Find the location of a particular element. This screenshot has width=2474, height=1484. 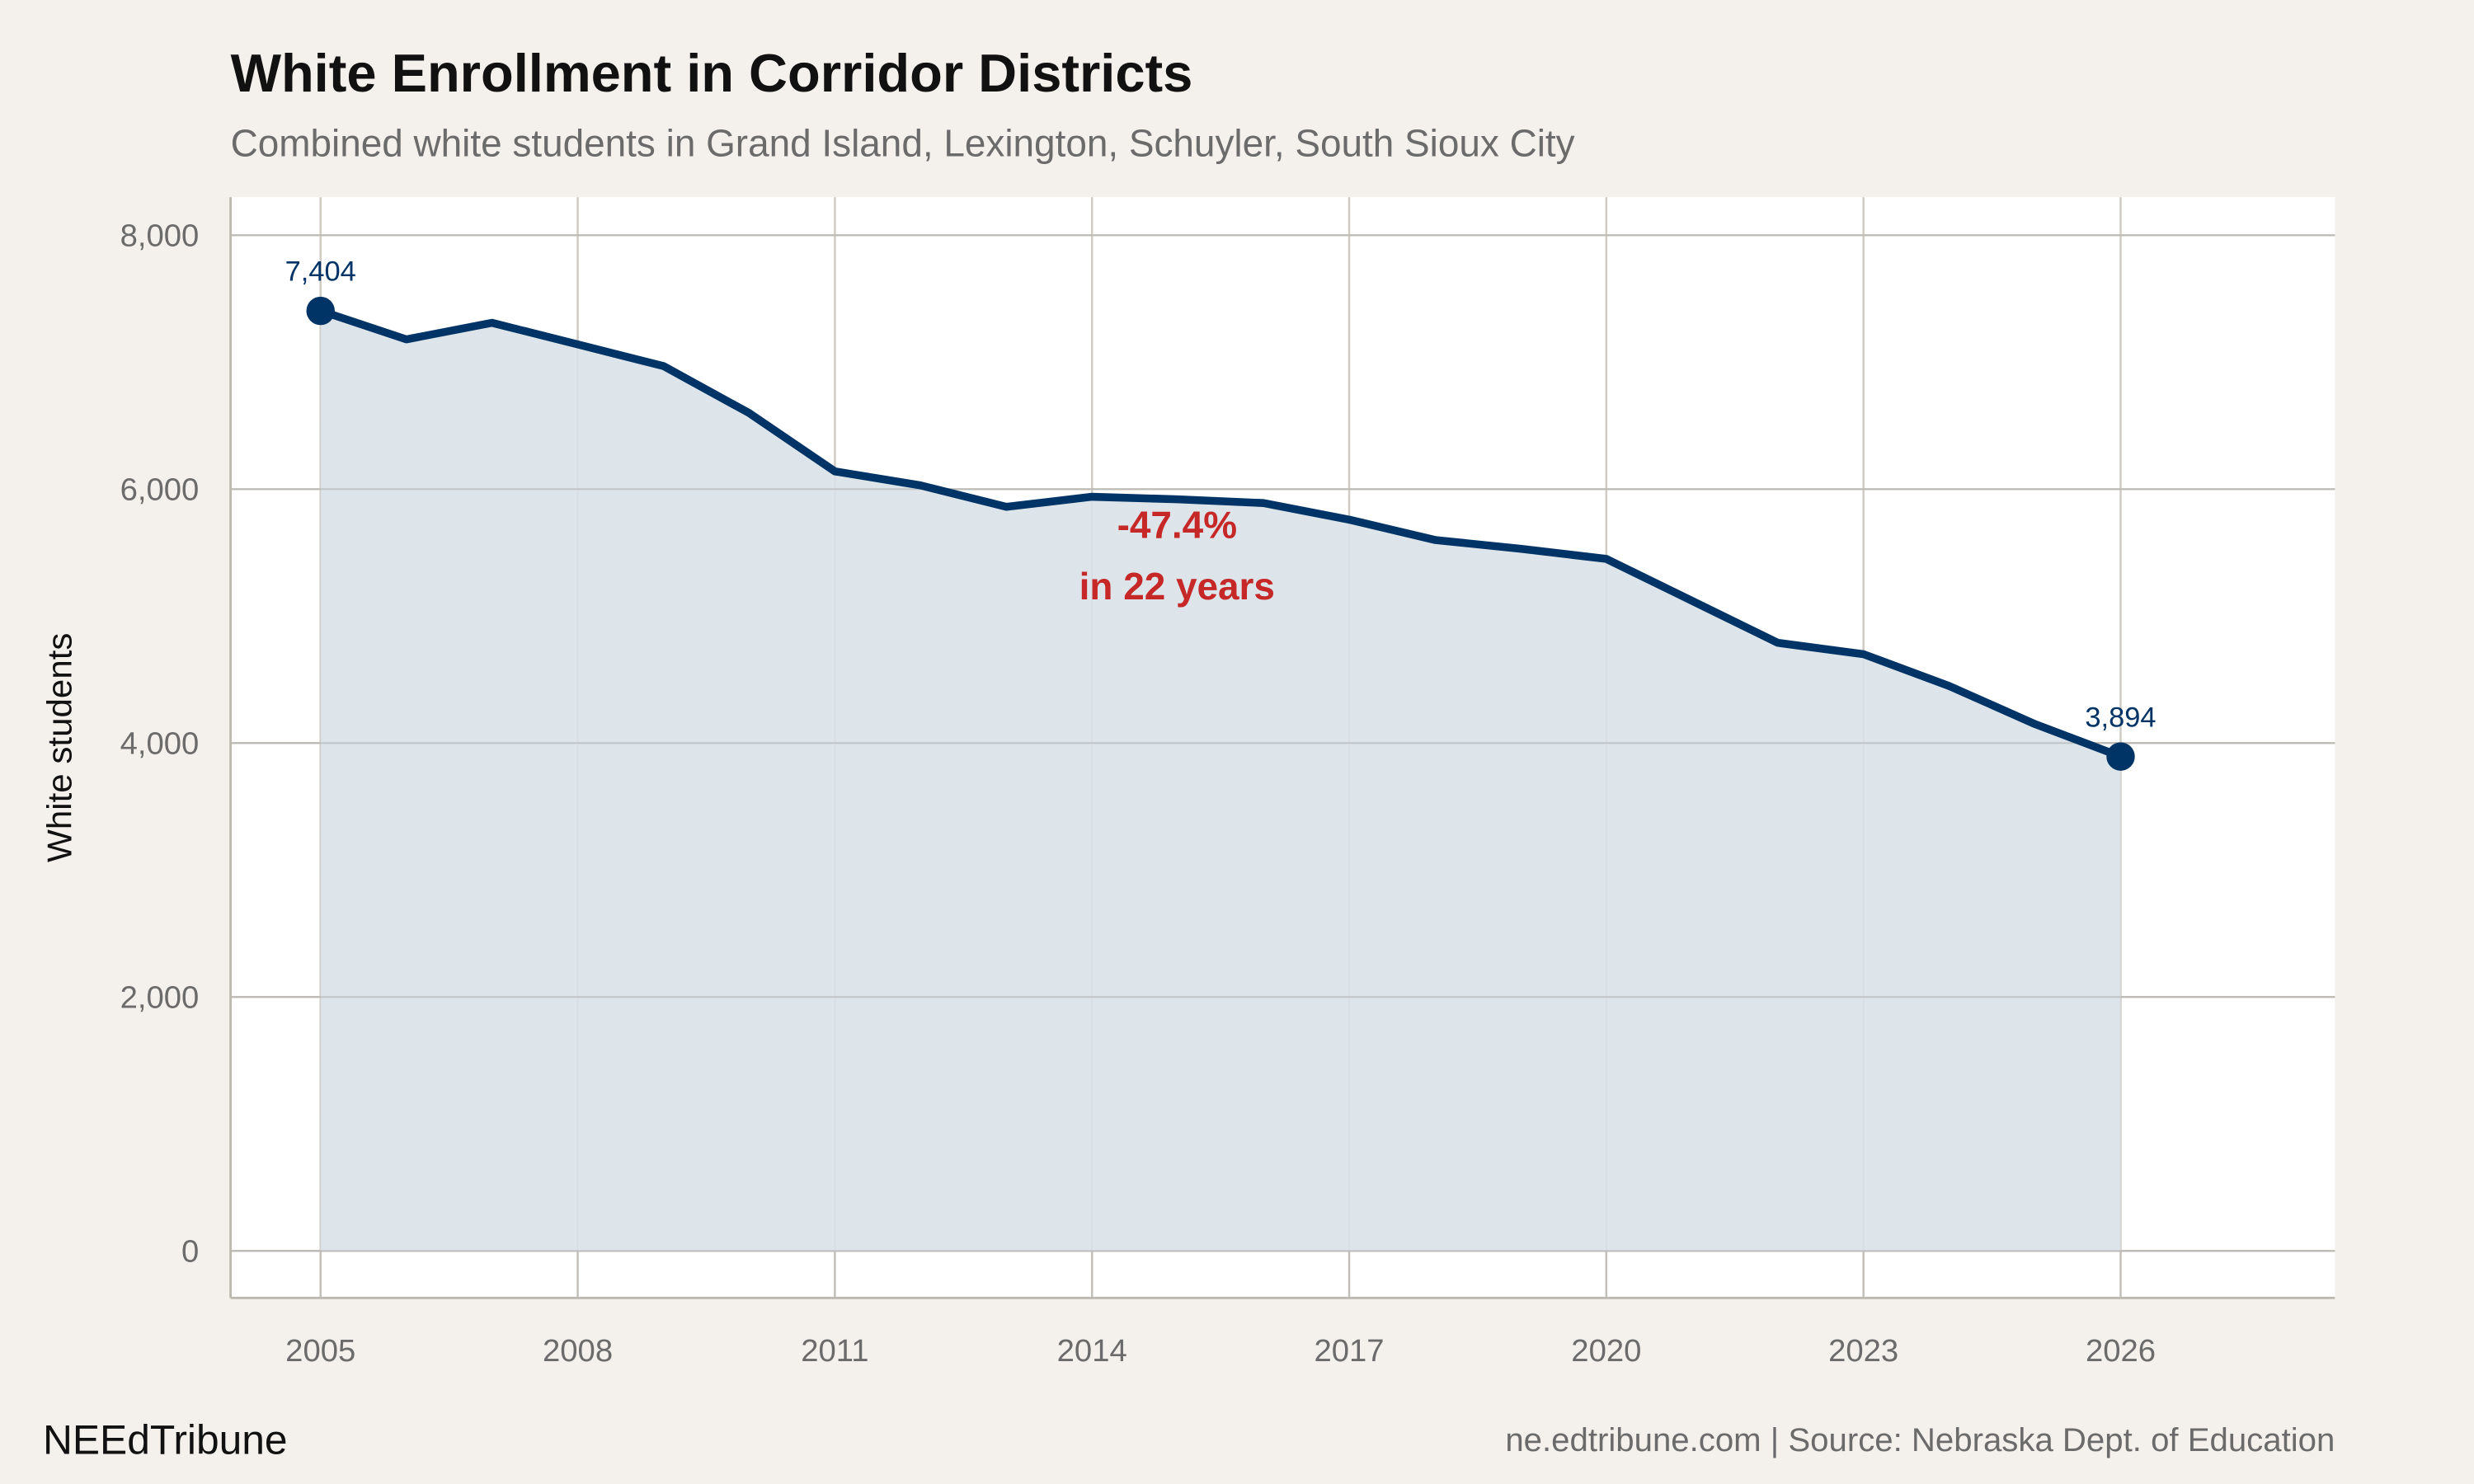

x-tick-label: 2023 is located at coordinates (1863, 1351).